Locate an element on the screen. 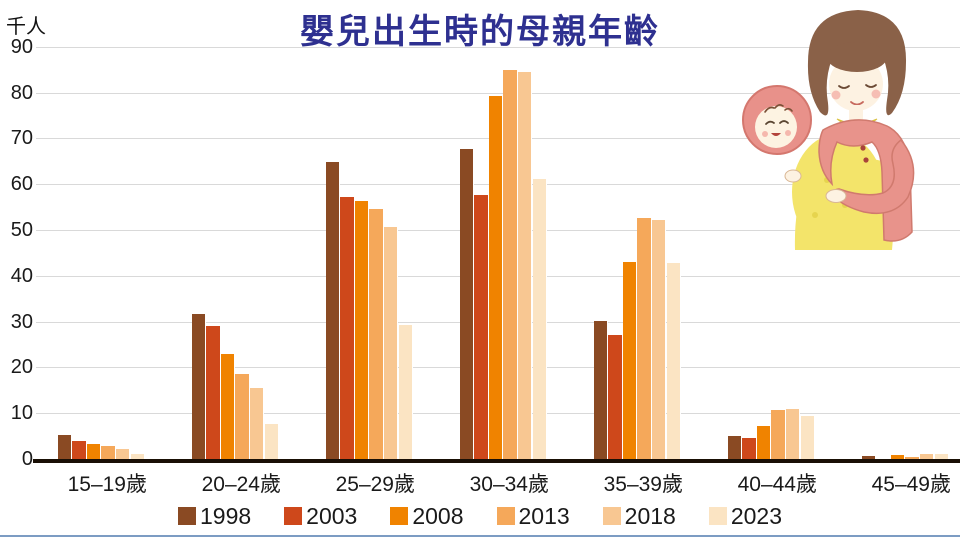  legend-item: 2003 is located at coordinates (320, 516).